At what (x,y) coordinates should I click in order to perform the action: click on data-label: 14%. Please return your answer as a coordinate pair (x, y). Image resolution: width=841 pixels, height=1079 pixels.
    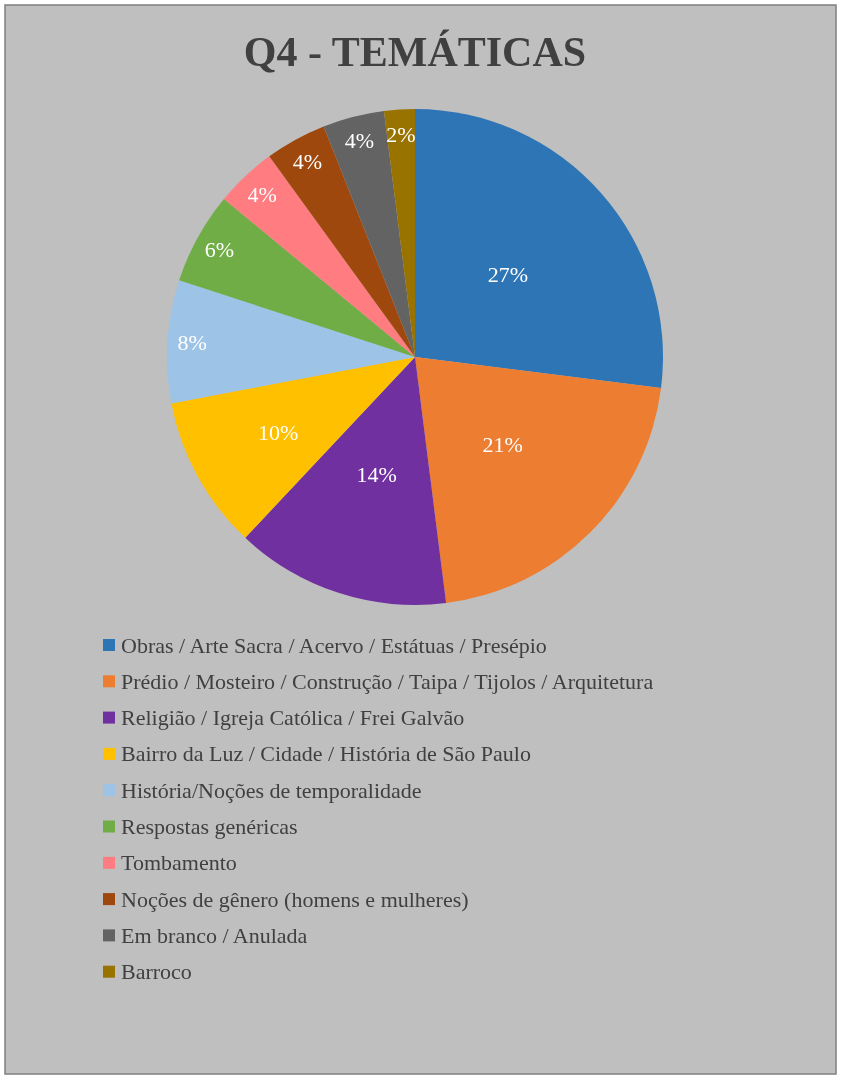
    Looking at the image, I should click on (376, 475).